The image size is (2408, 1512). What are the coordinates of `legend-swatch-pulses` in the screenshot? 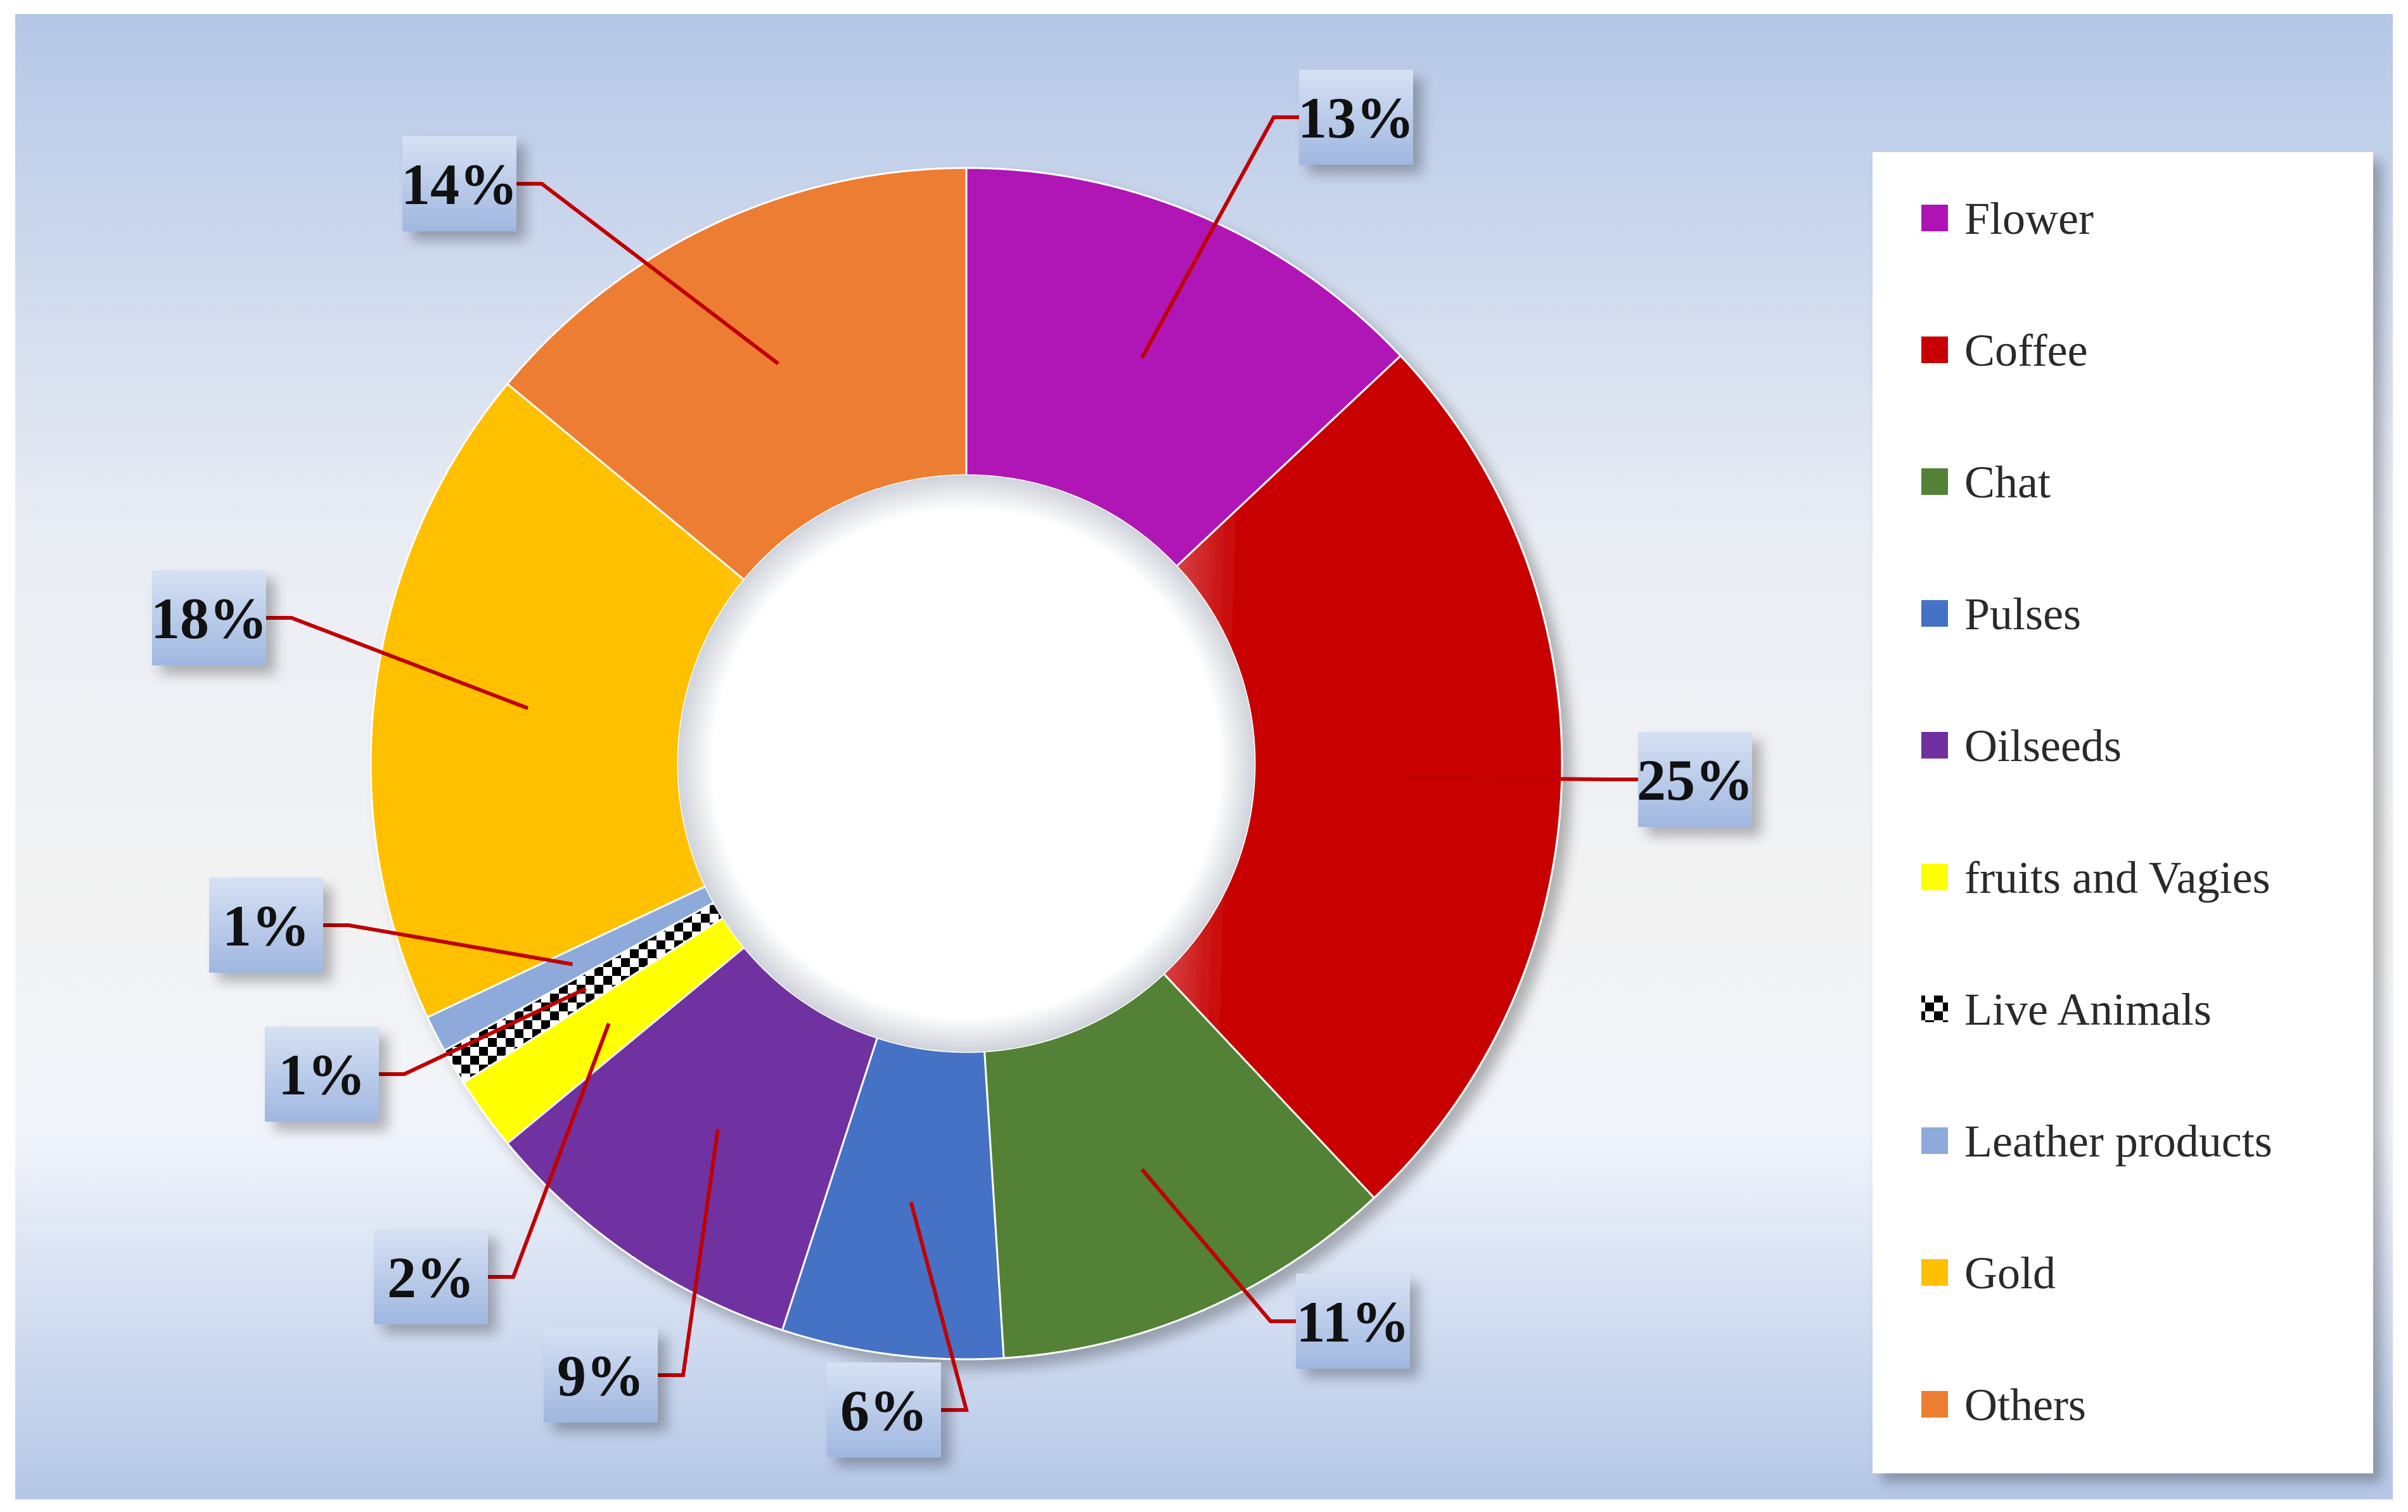 It's located at (1934, 613).